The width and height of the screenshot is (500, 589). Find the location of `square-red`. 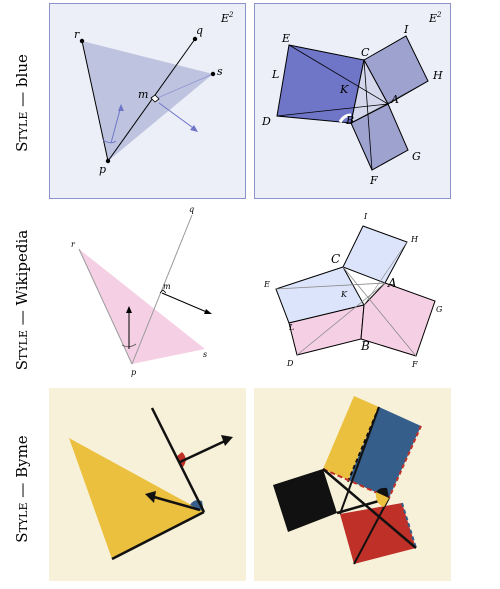

square-red is located at coordinates (378, 533).